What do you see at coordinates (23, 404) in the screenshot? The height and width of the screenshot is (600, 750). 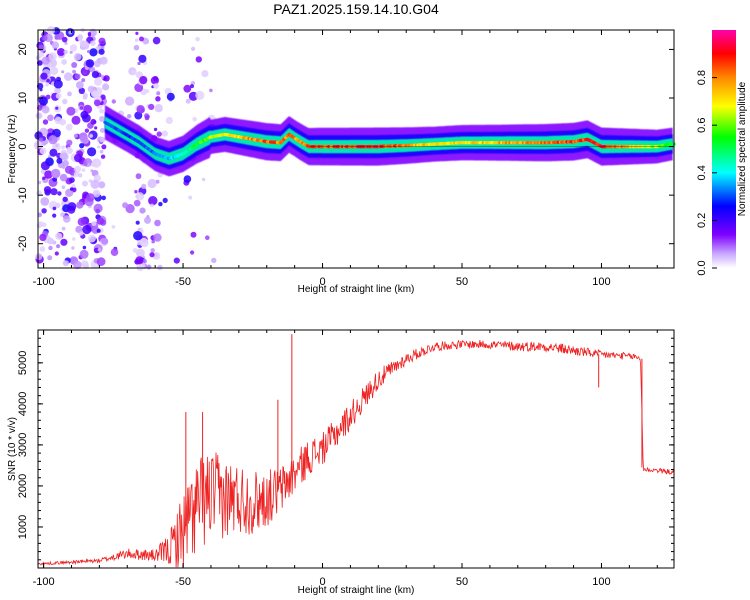 I see `y-tick-label: 4000` at bounding box center [23, 404].